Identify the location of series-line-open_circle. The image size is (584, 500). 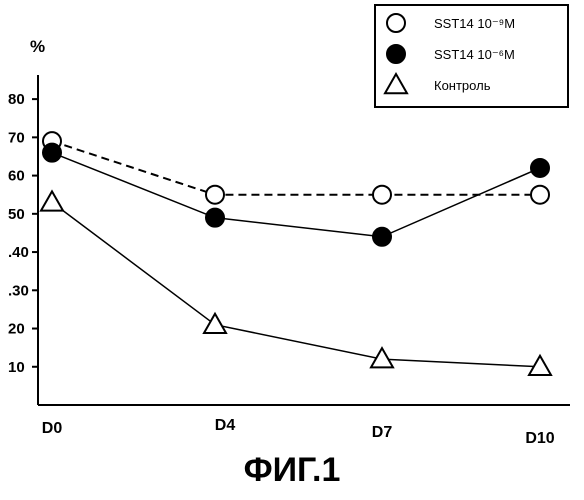
(296, 168).